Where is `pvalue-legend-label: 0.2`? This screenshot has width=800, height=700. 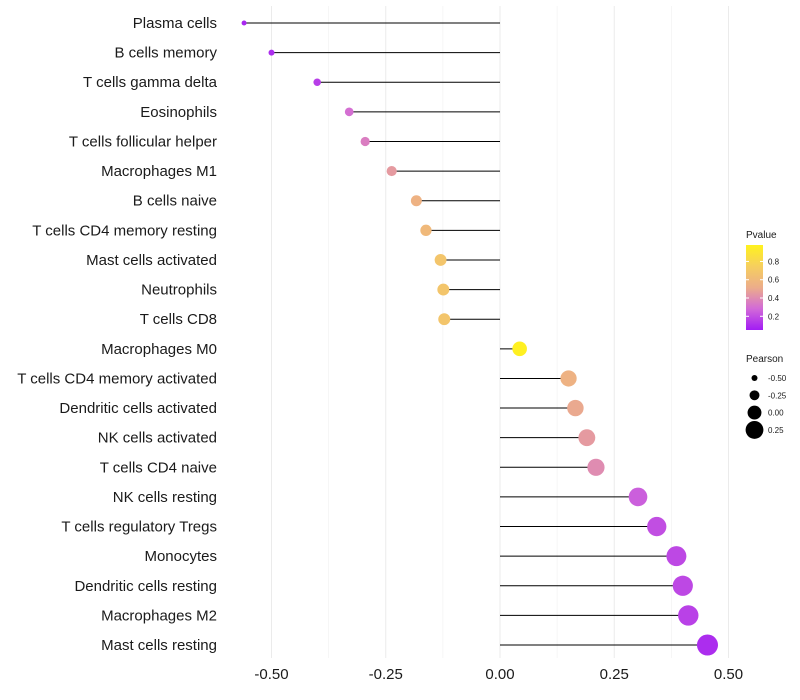 pvalue-legend-label: 0.2 is located at coordinates (774, 316).